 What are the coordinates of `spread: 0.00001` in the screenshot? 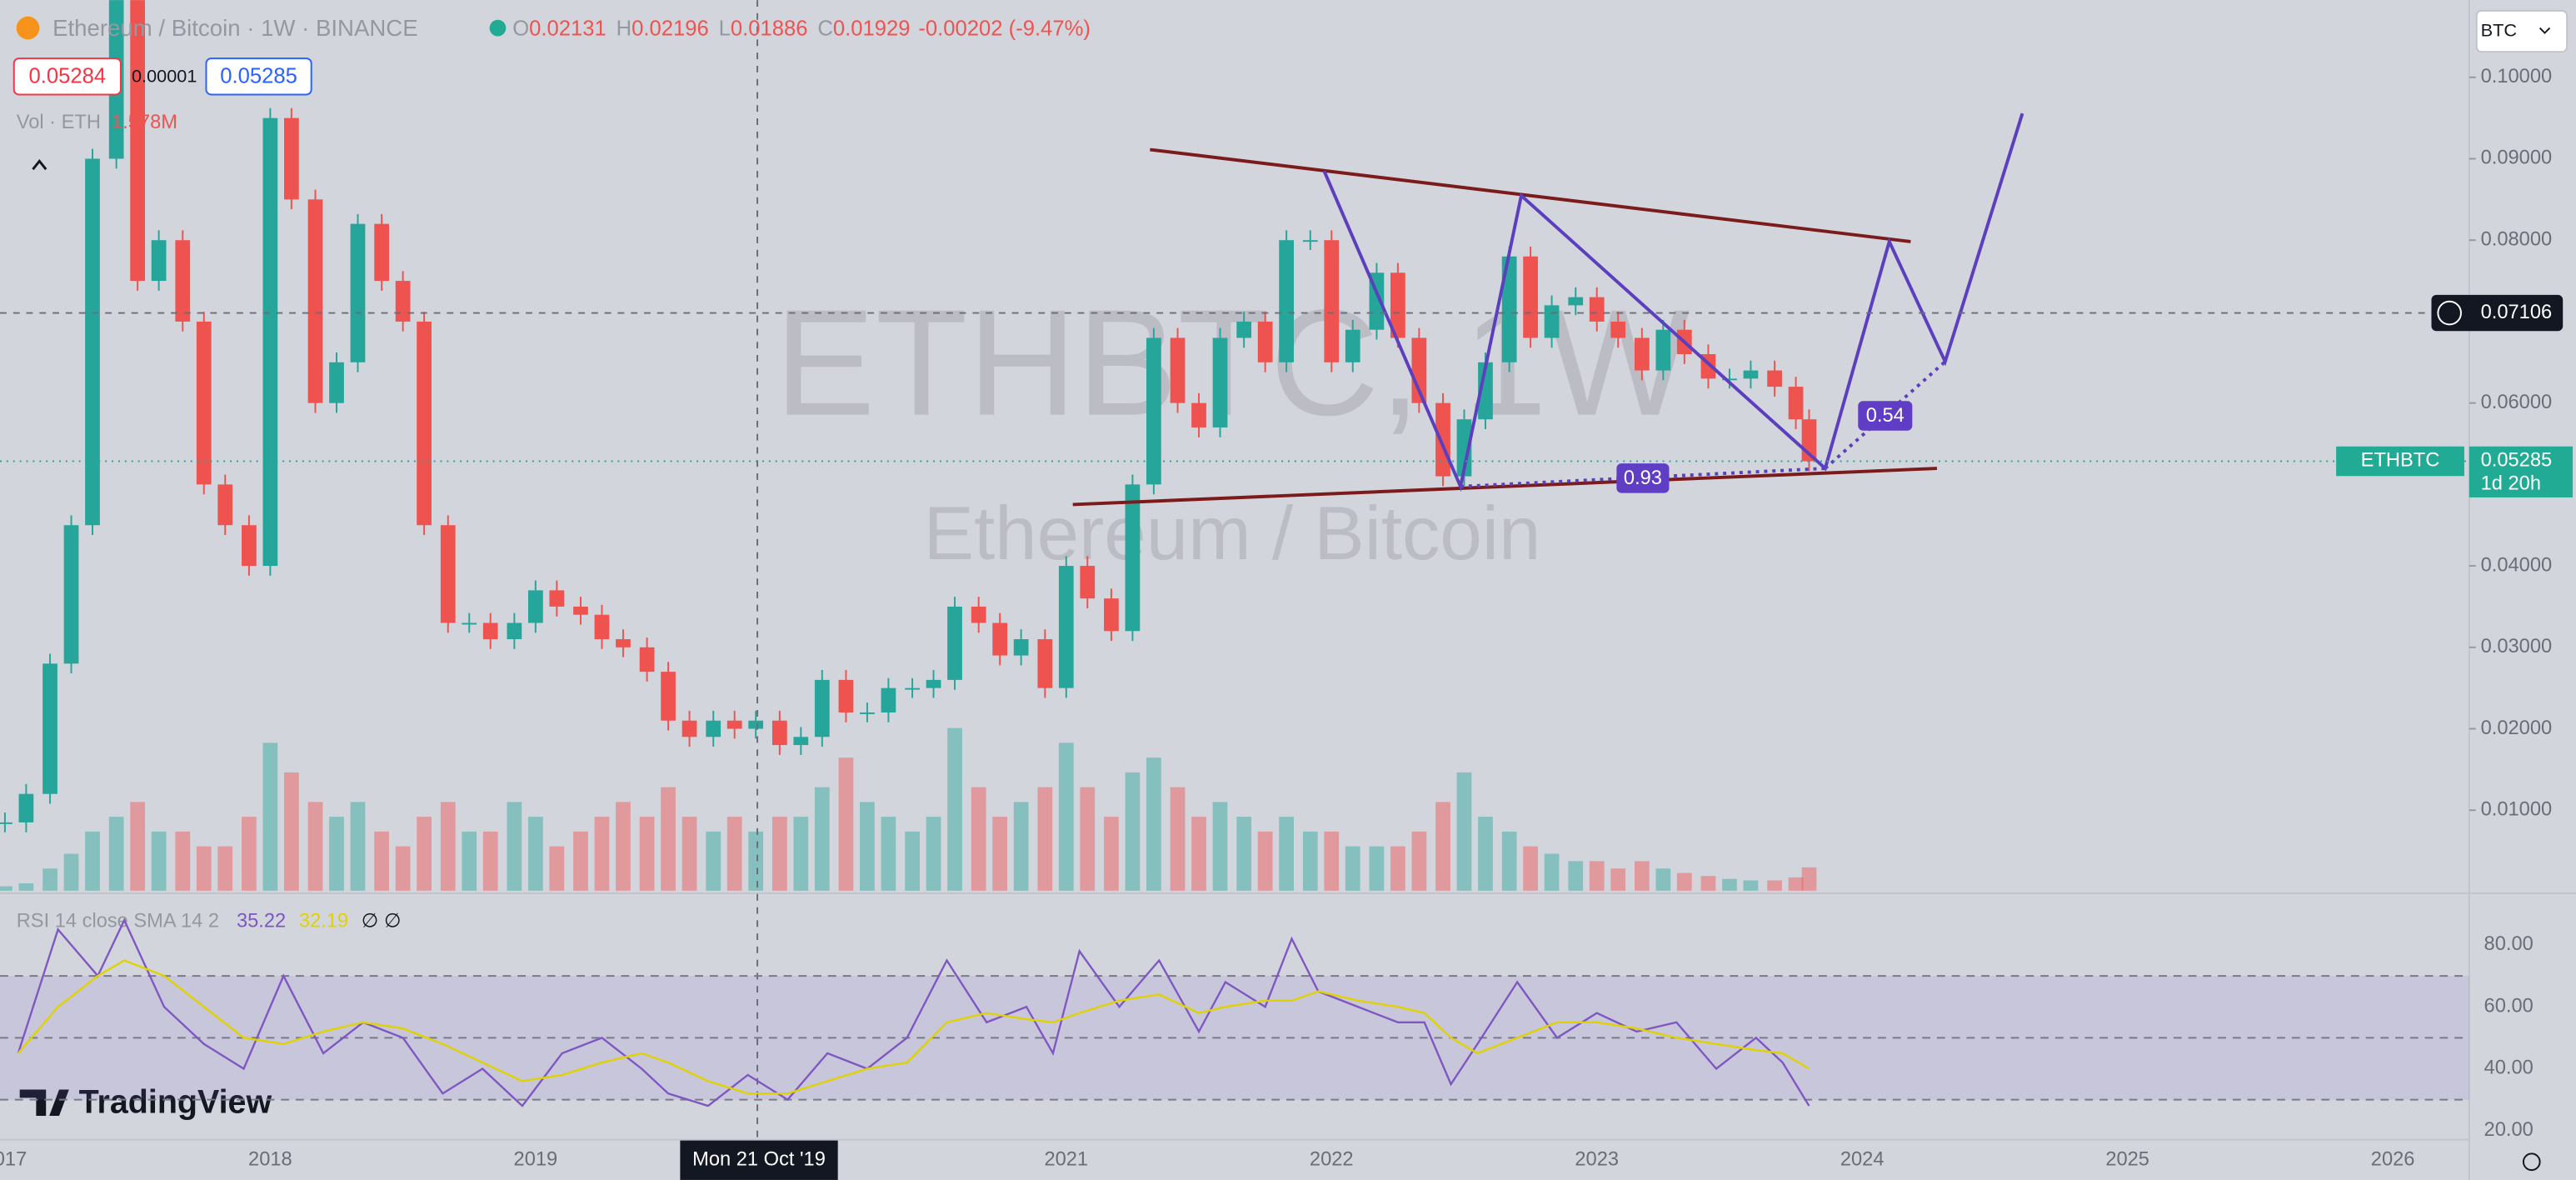 It's located at (164, 75).